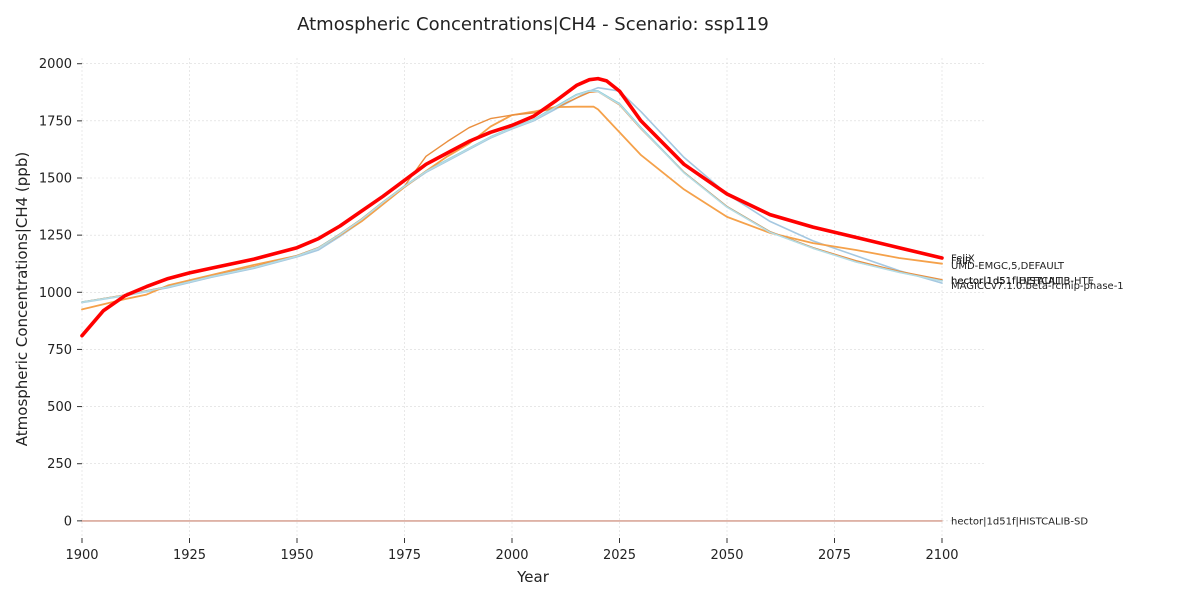 This screenshot has width=1200, height=600. I want to click on y-tick-label: 500, so click(59, 407).